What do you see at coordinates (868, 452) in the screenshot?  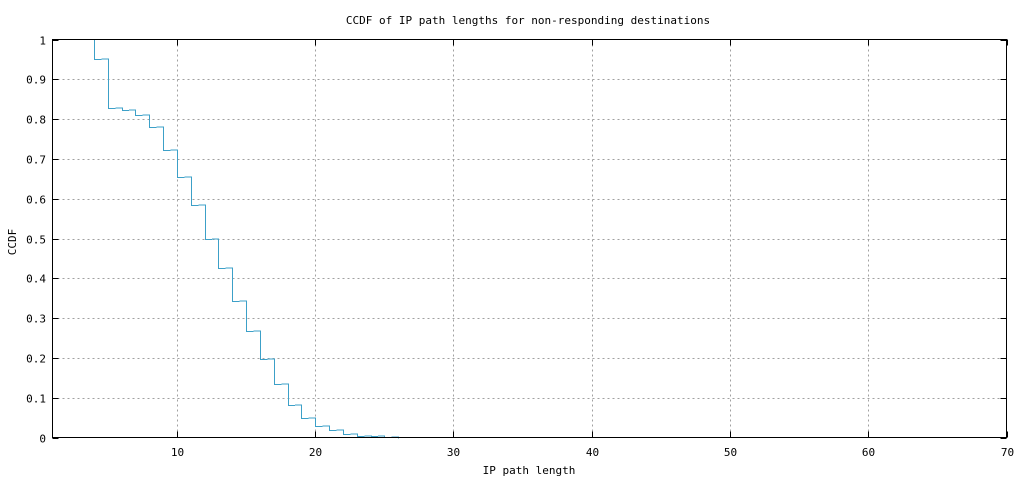 I see `x-tick-label: 60` at bounding box center [868, 452].